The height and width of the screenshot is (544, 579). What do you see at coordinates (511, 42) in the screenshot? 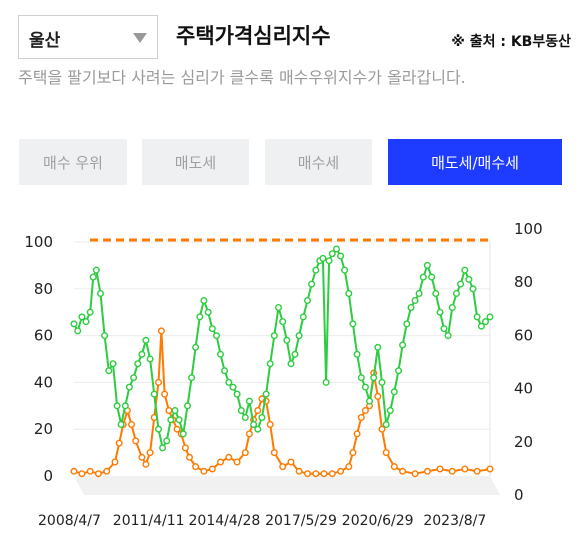
I see `source-note: ※ 출처 : KB부동산` at bounding box center [511, 42].